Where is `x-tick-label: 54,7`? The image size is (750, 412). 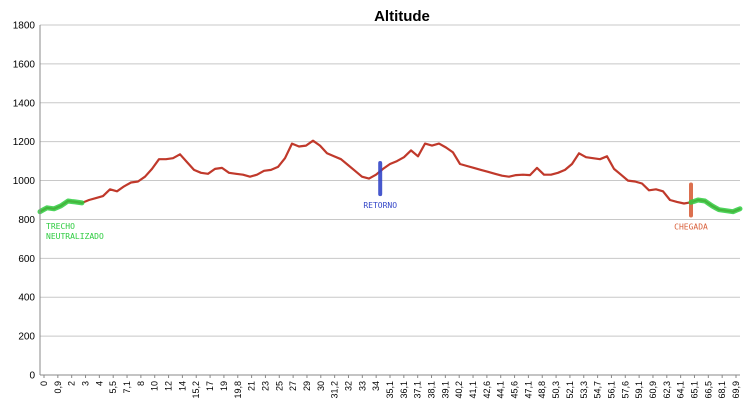 x-tick-label: 54,7 is located at coordinates (598, 390).